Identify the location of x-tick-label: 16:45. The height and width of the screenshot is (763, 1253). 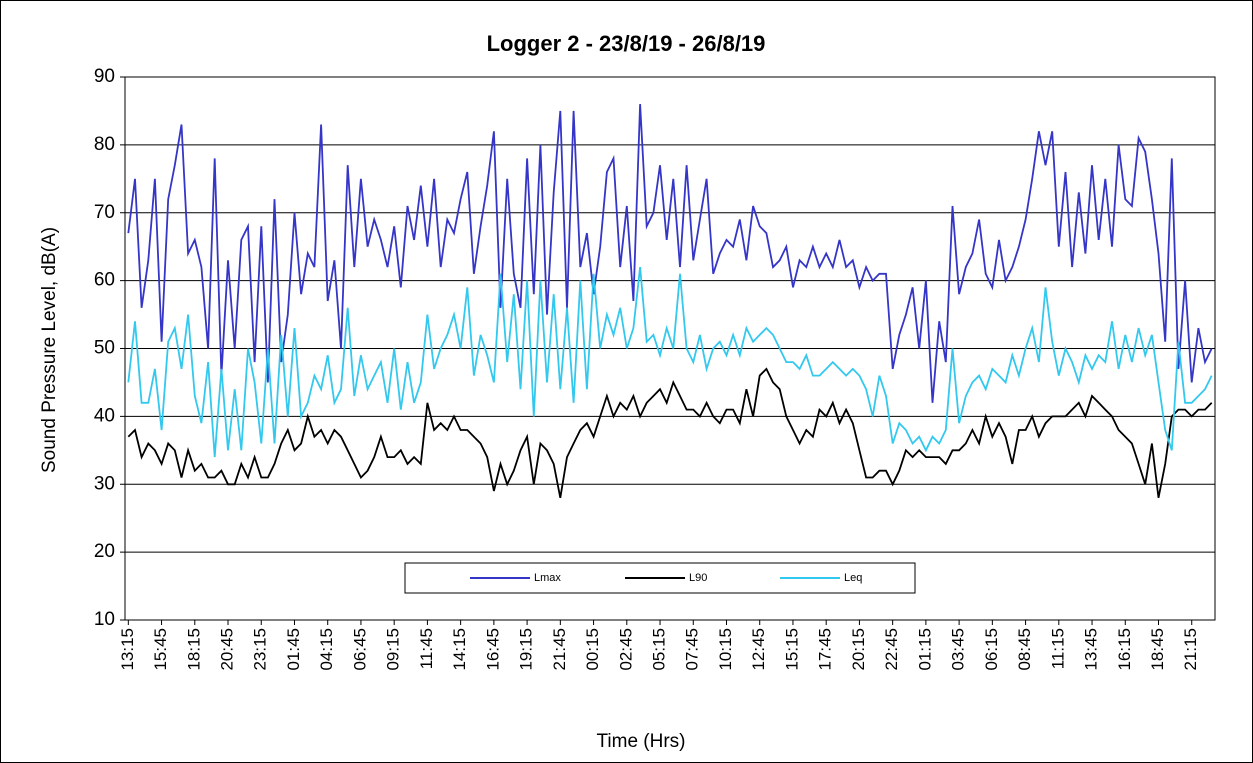
(492, 649).